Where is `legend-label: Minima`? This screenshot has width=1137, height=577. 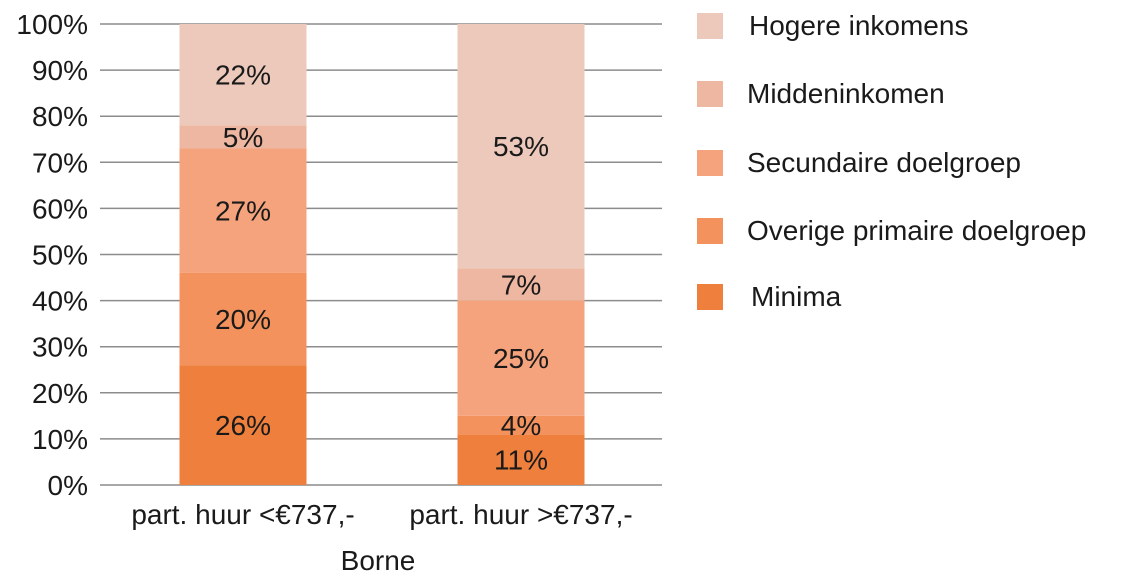
legend-label: Minima is located at coordinates (796, 296).